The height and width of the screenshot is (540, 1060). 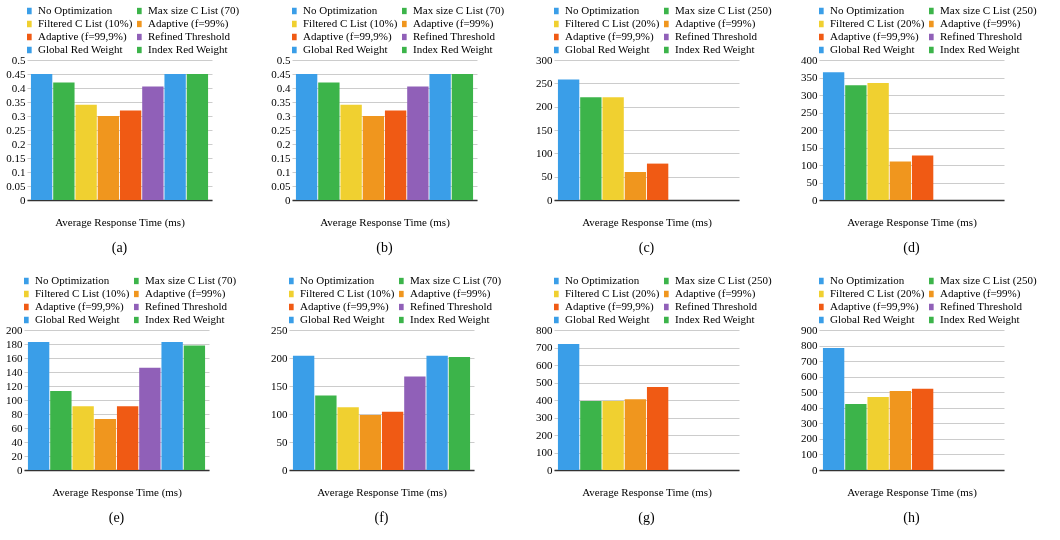 I want to click on y-tick-label: 0.05, so click(x=281, y=185).